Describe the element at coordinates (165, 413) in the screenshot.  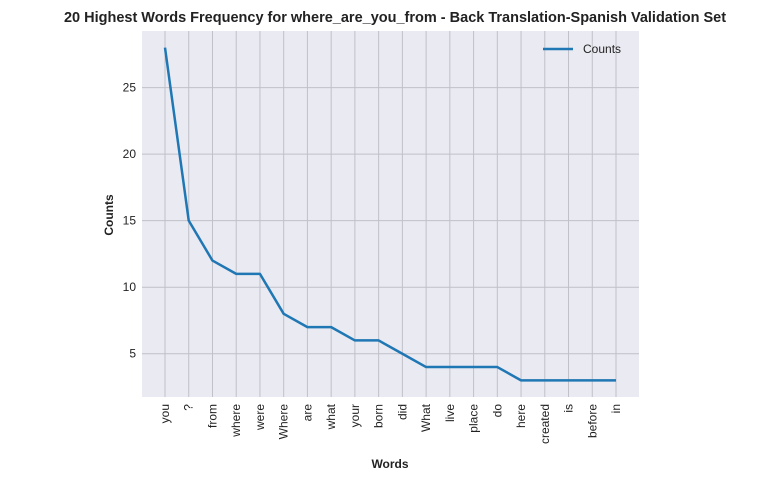
I see `x-tick-label: you` at that location.